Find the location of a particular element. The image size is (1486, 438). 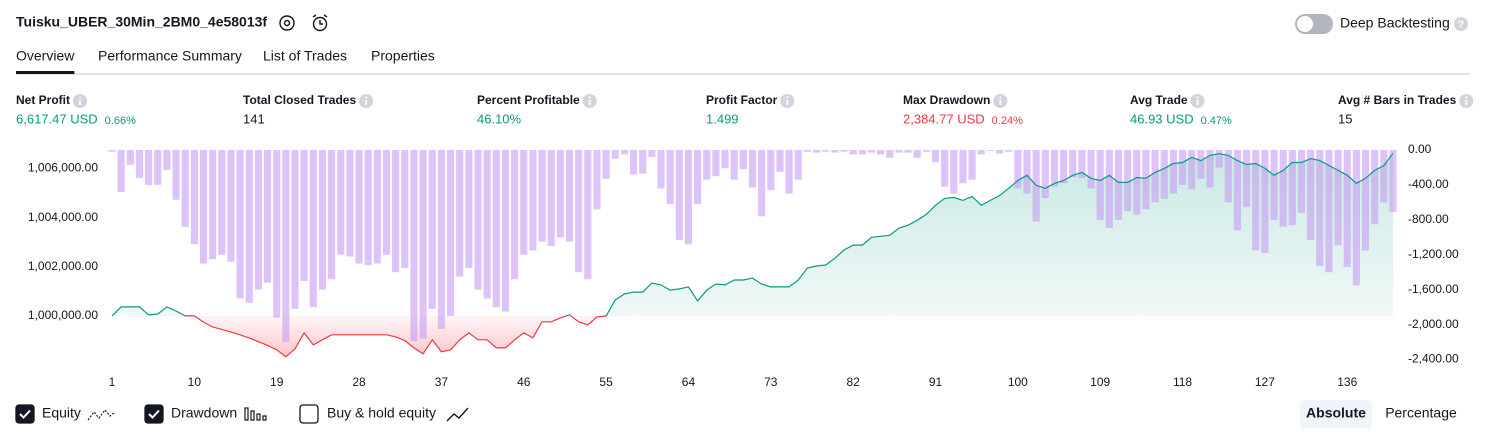

metric-value: 6,617.47 USD is located at coordinates (57, 118).